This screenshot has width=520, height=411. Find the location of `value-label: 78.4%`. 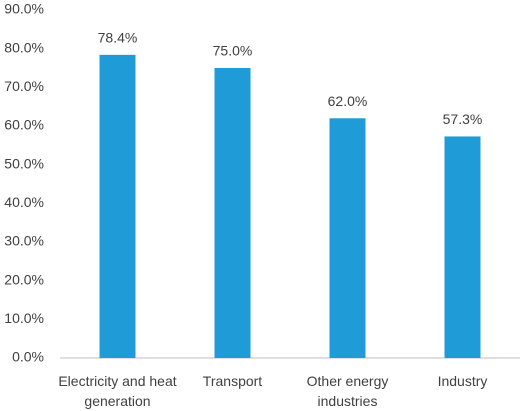

value-label: 78.4% is located at coordinates (118, 38).